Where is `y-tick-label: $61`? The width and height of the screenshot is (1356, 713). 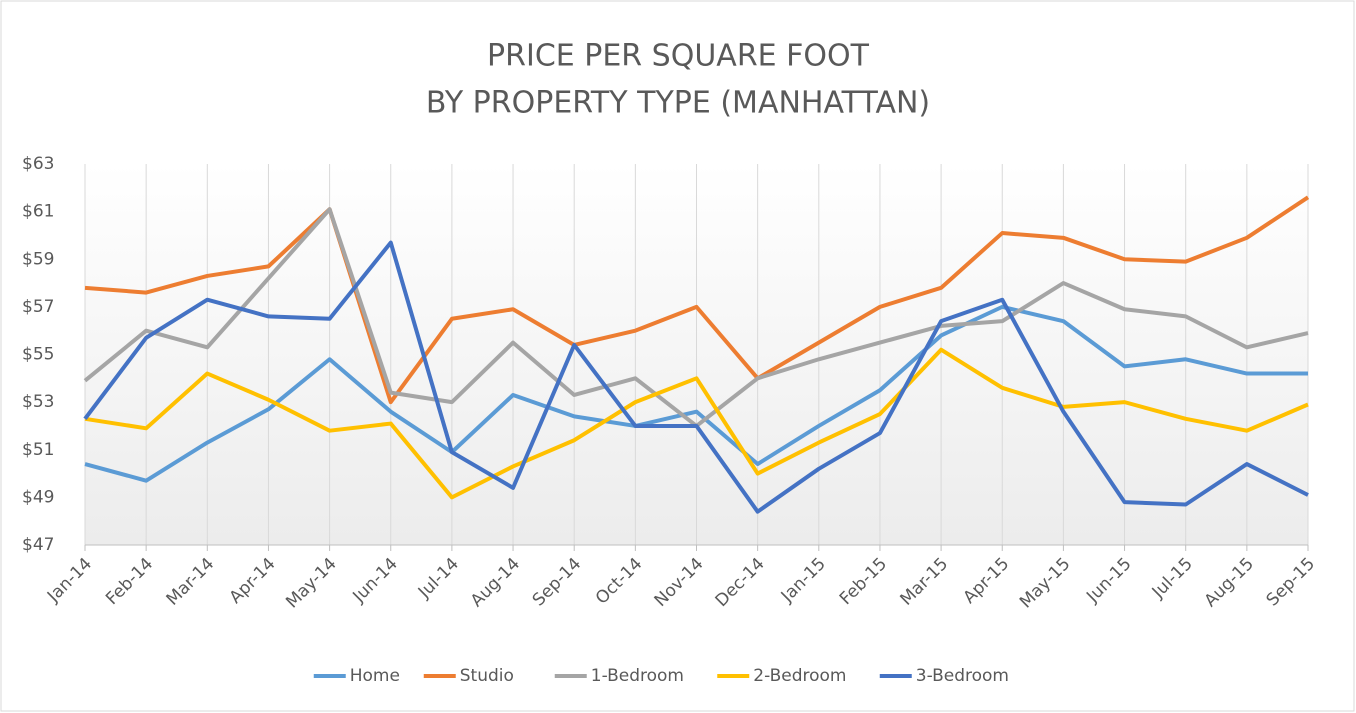 y-tick-label: $61 is located at coordinates (38, 212).